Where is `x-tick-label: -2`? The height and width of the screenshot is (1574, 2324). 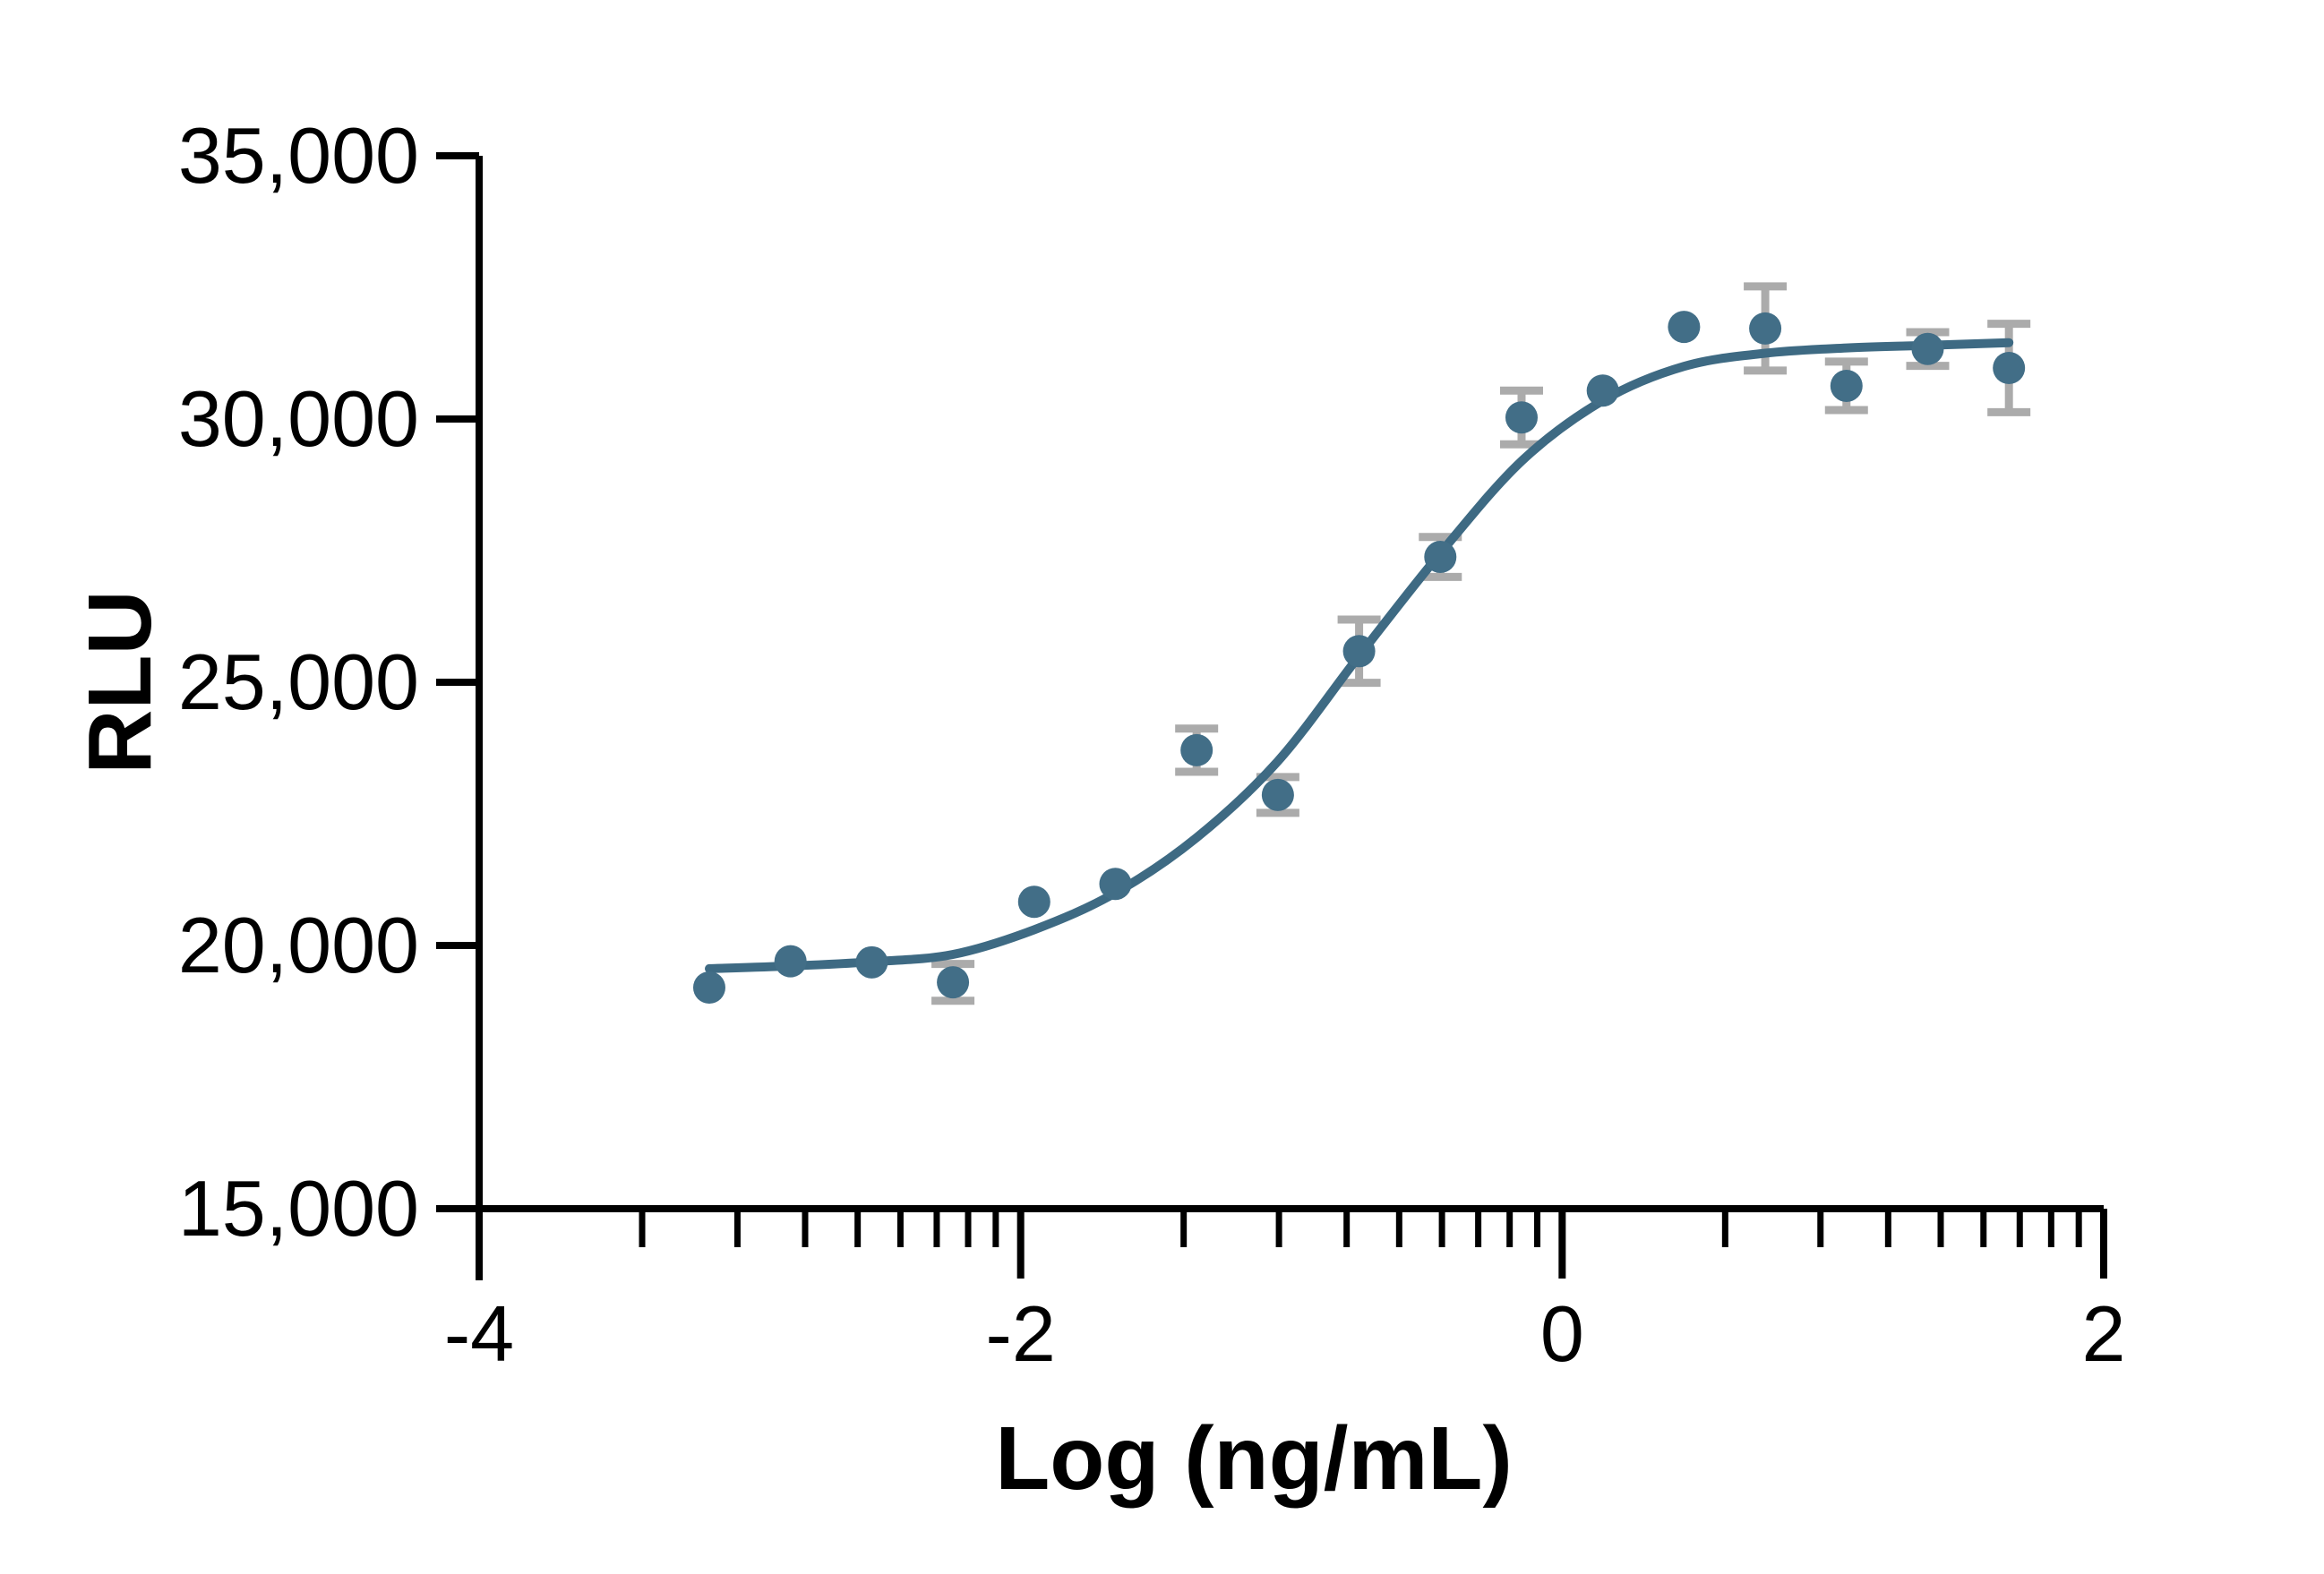
x-tick-label: -2 is located at coordinates (1021, 1333).